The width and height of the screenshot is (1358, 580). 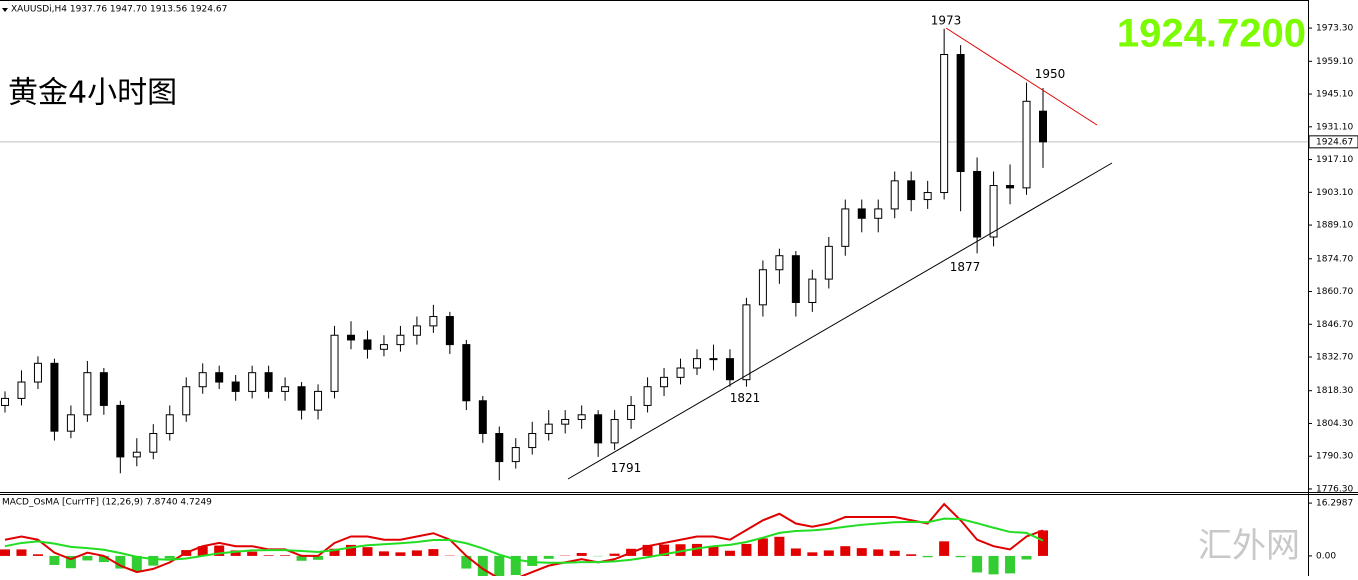 I want to click on watermark: 汇外网, so click(x=1249, y=546).